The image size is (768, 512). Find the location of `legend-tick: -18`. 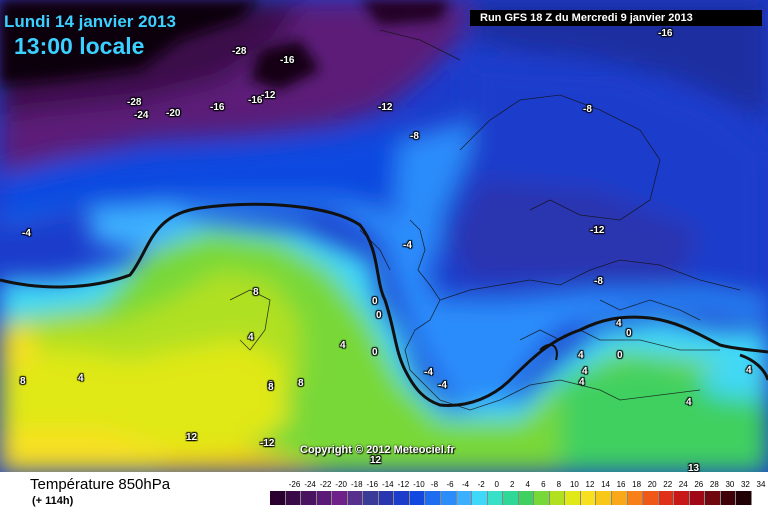

legend-tick: -18 is located at coordinates (356, 484).